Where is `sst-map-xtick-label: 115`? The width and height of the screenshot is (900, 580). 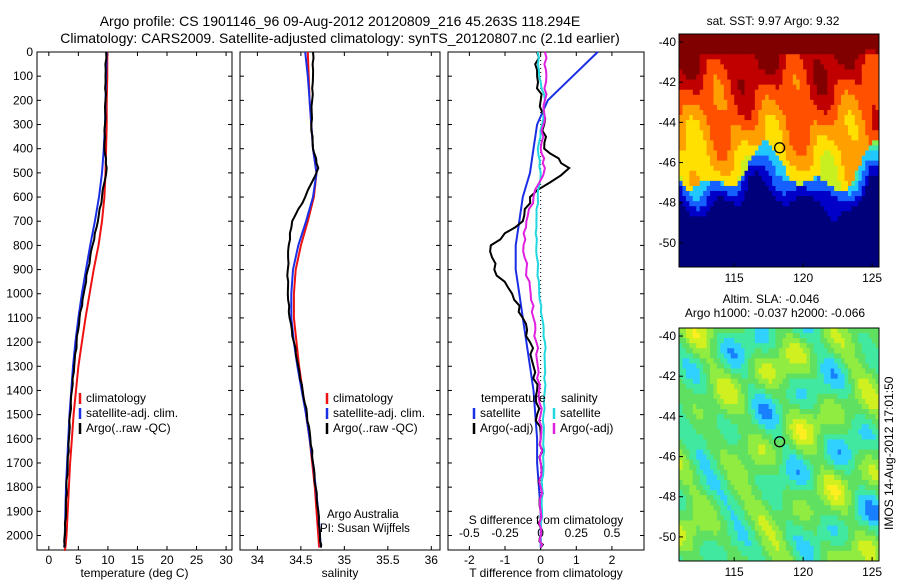
sst-map-xtick-label: 115 is located at coordinates (734, 278).